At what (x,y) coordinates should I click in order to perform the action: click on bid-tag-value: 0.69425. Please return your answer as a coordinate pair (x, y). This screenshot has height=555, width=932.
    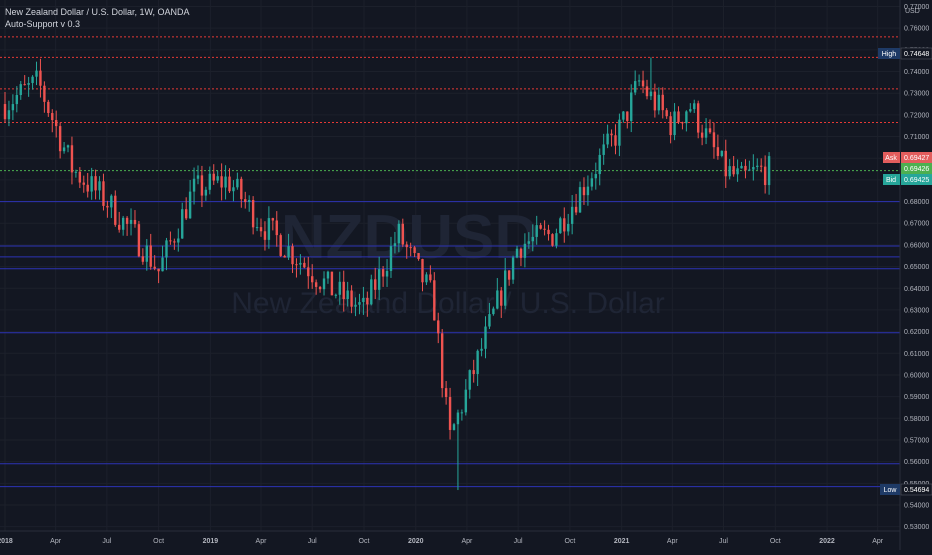
    Looking at the image, I should click on (916, 180).